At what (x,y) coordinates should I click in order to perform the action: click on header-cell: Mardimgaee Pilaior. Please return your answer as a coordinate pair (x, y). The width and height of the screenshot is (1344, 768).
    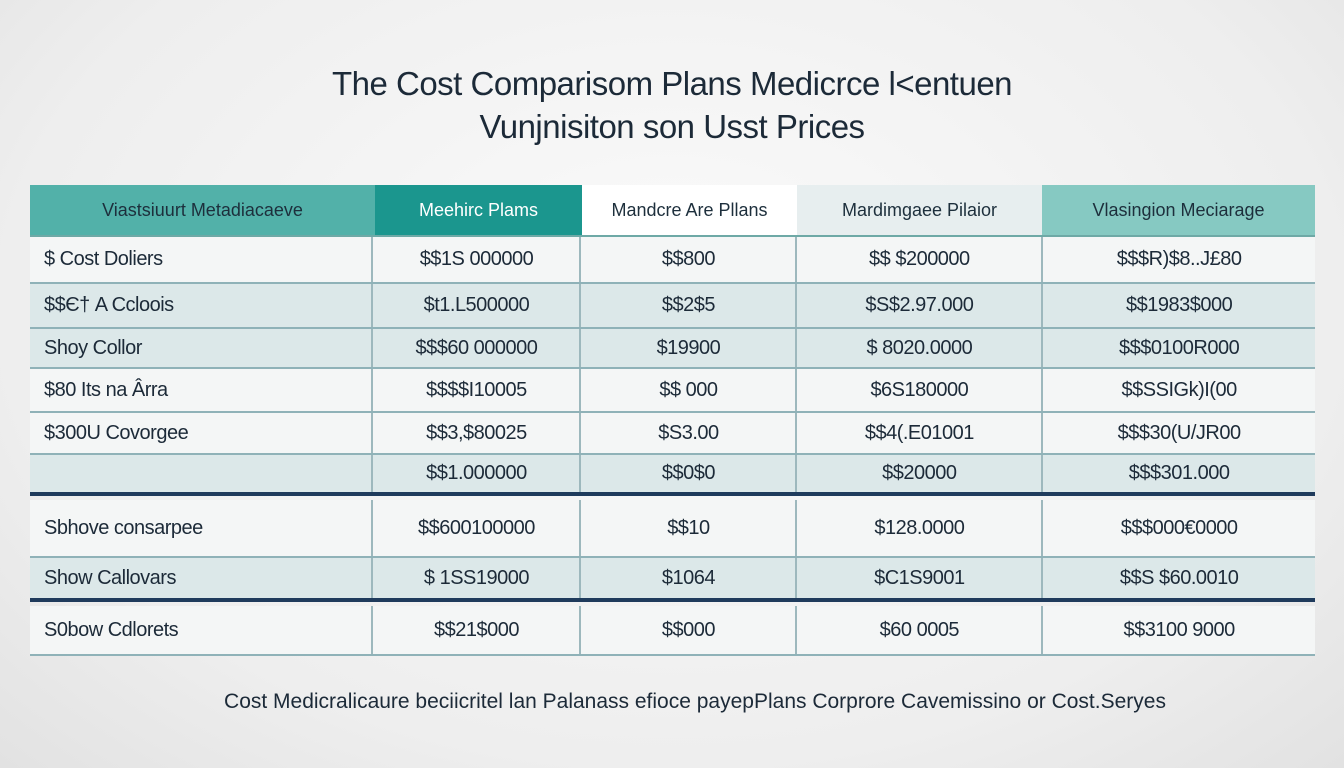
    Looking at the image, I should click on (919, 210).